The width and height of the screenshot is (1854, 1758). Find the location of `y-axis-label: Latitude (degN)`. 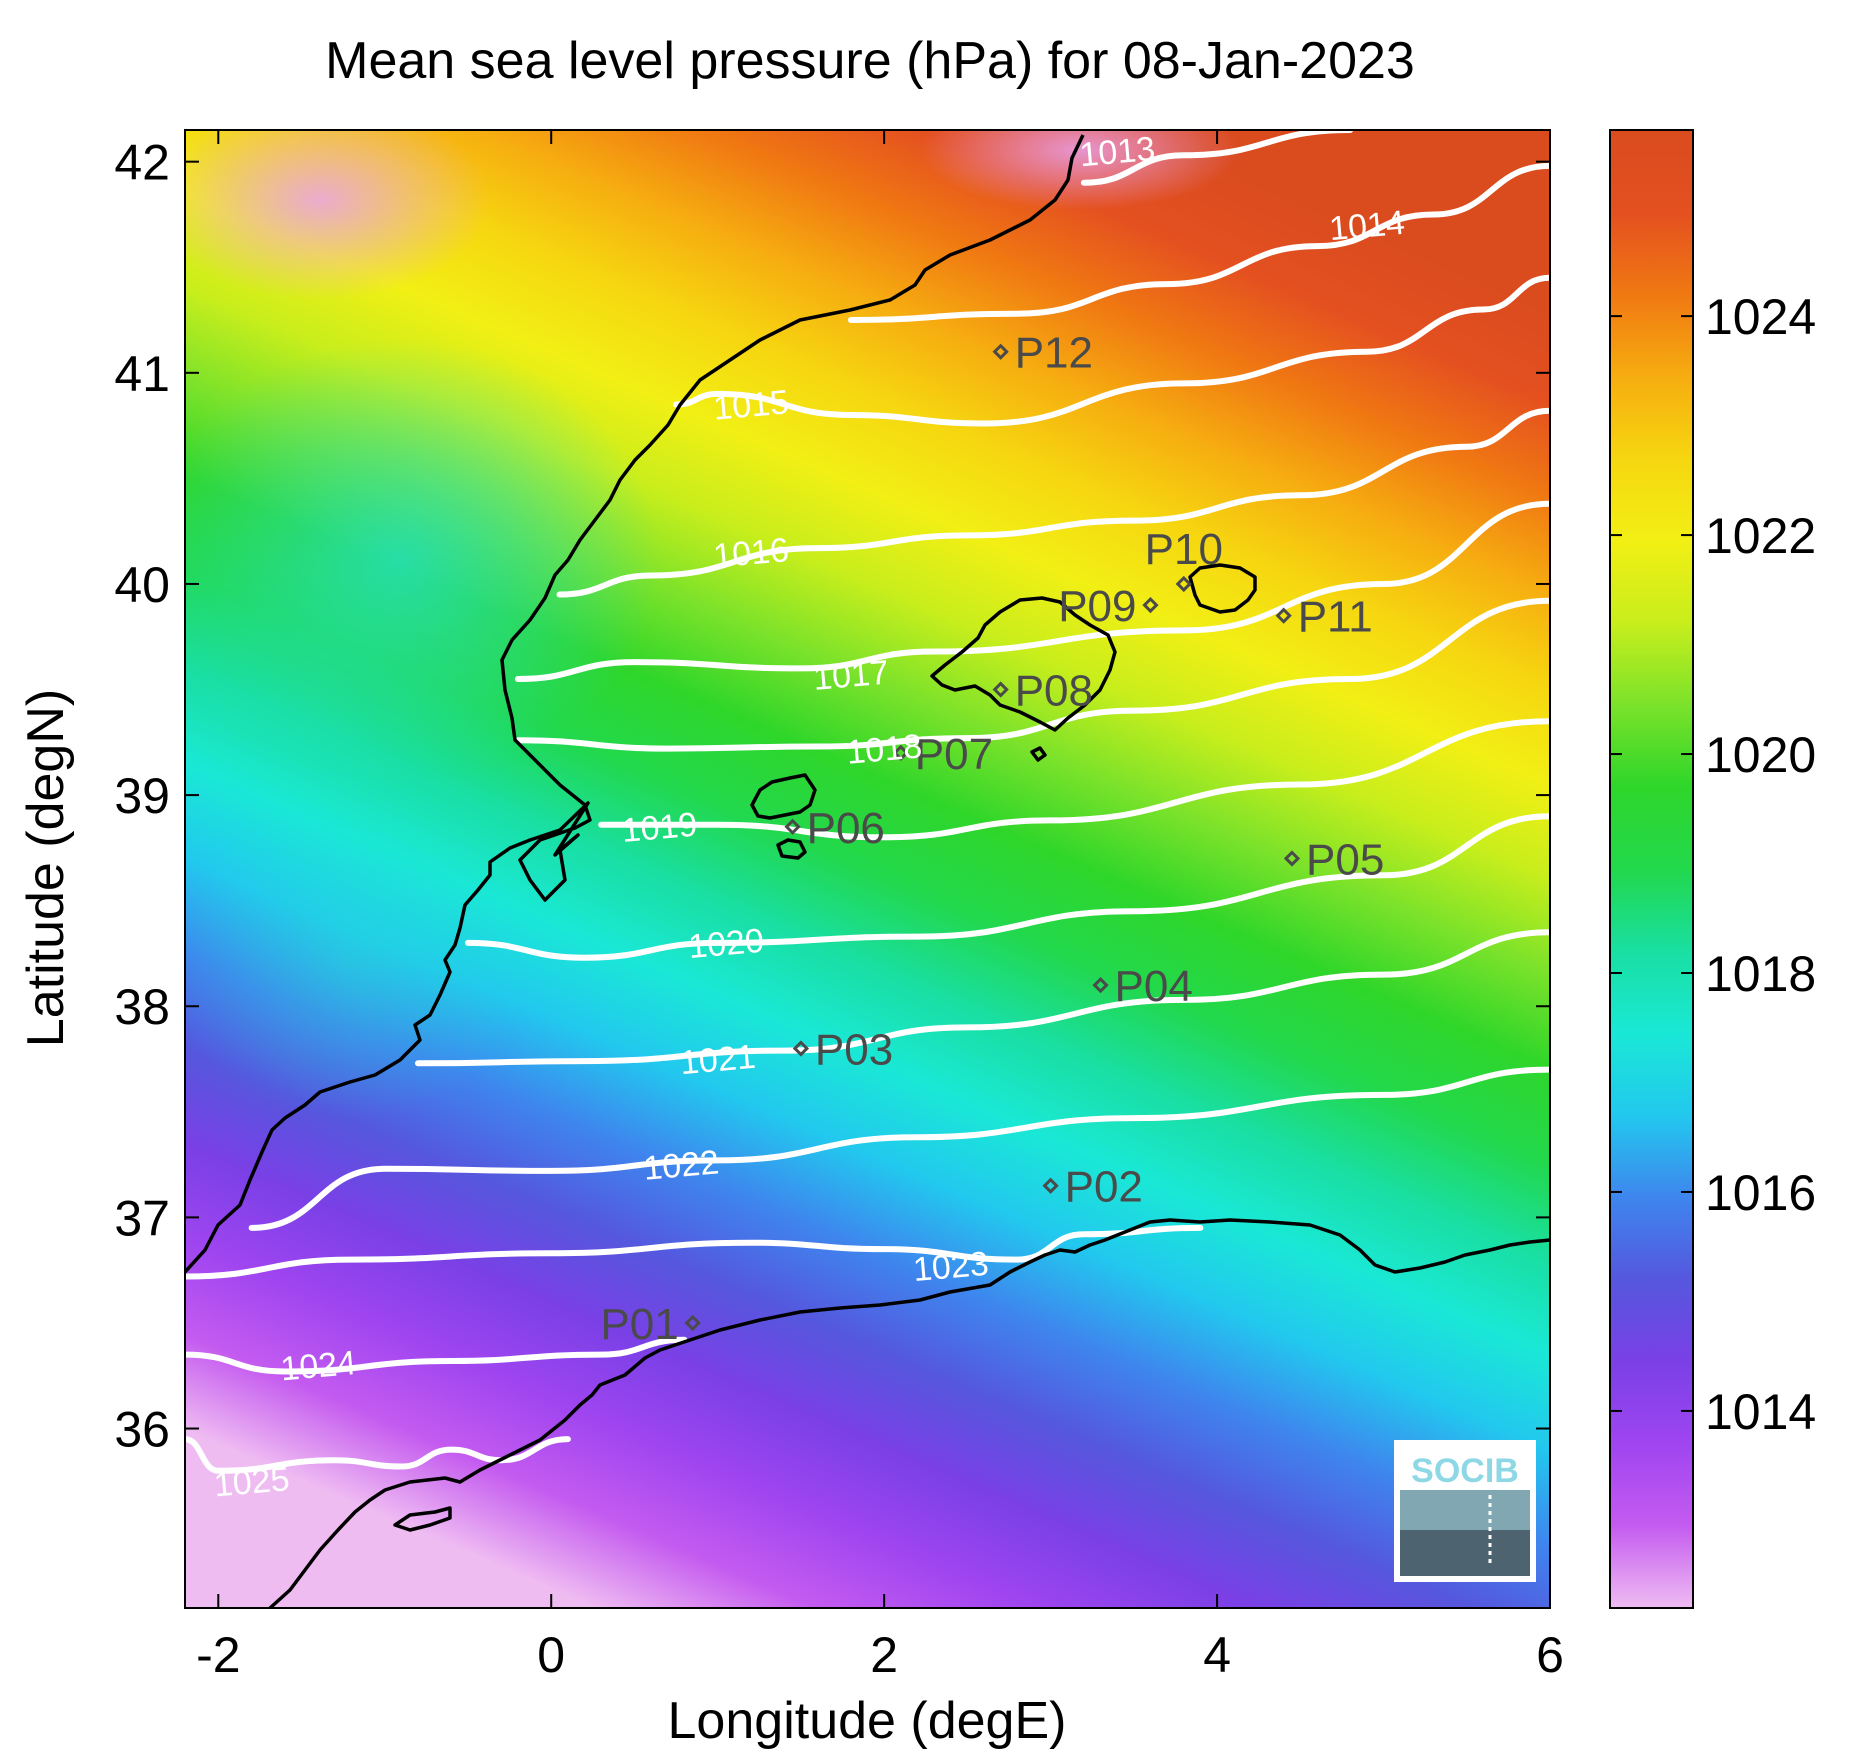

y-axis-label: Latitude (degN) is located at coordinates (46, 868).